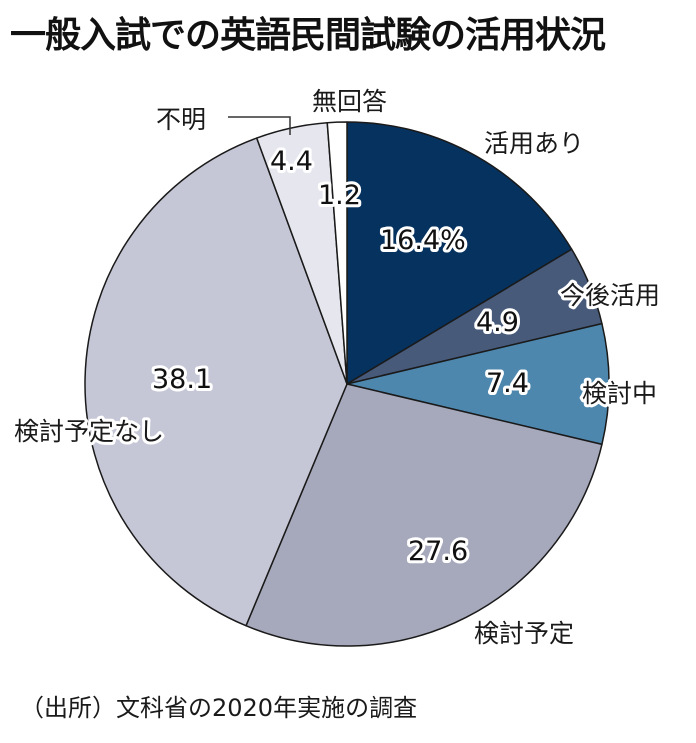 The image size is (696, 743). What do you see at coordinates (507, 383) in the screenshot?
I see `value-kentochu: 7.4` at bounding box center [507, 383].